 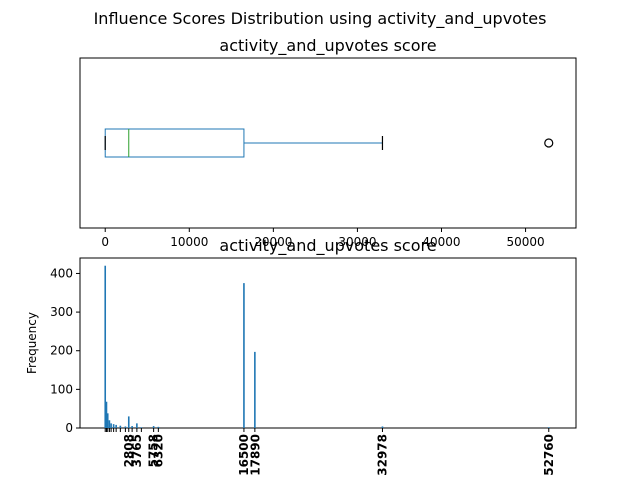 What do you see at coordinates (61, 312) in the screenshot?
I see `histogram-y-tick-label: 300` at bounding box center [61, 312].